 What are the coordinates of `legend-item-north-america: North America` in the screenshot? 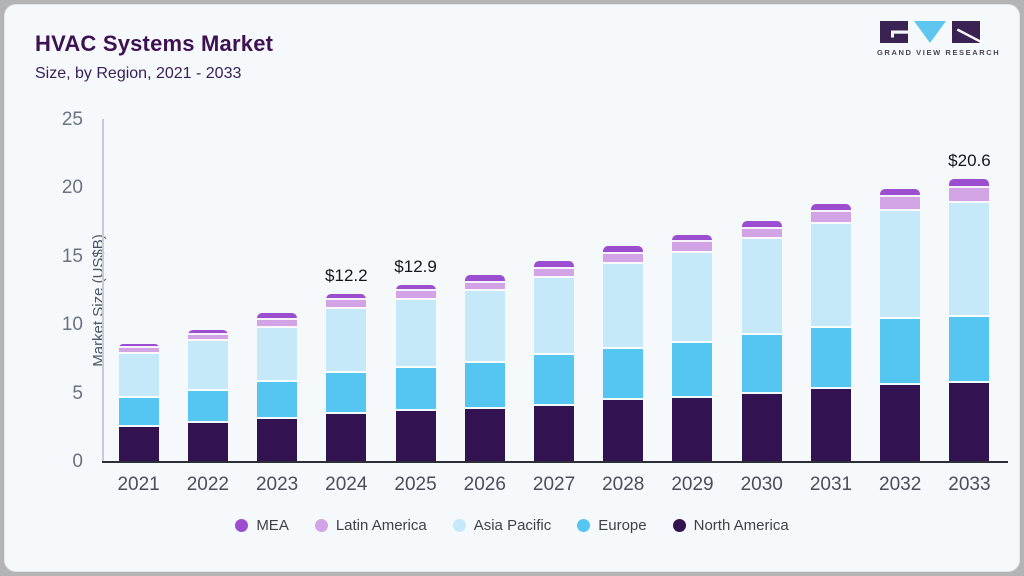 It's located at (730, 525).